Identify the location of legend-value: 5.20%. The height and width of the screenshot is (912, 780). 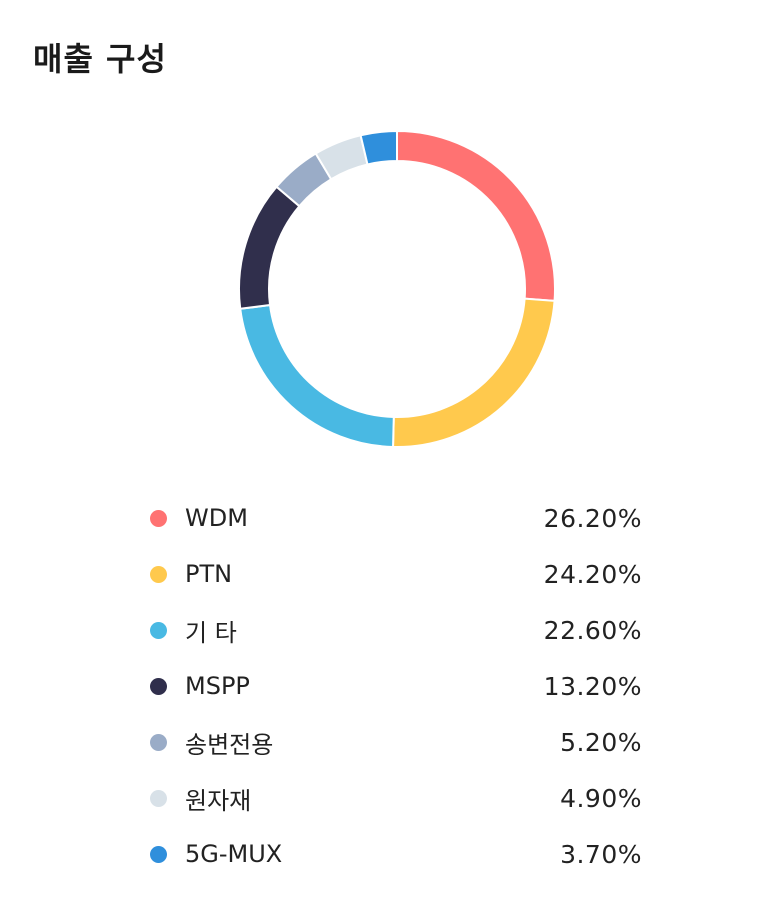
(601, 742).